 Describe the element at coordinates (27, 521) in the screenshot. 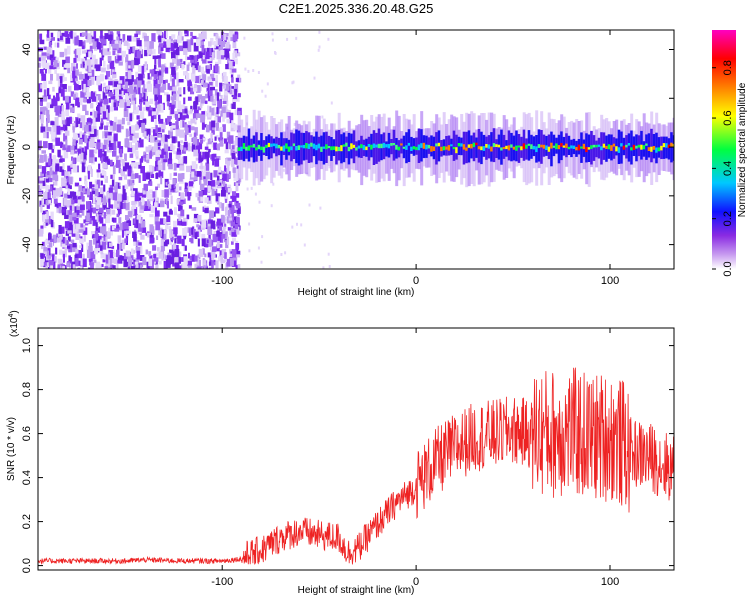

I see `snr-y-tick-label: 0.2` at that location.